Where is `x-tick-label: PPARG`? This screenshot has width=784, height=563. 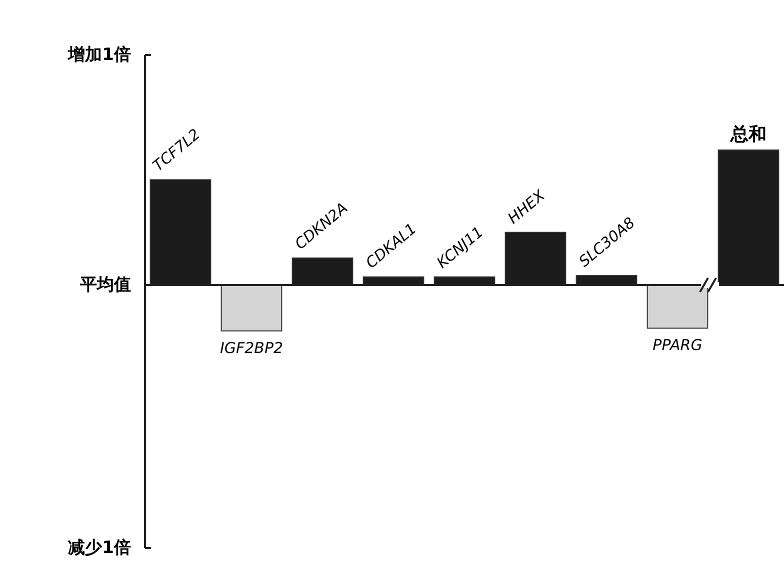
x-tick-label: PPARG is located at coordinates (677, 345).